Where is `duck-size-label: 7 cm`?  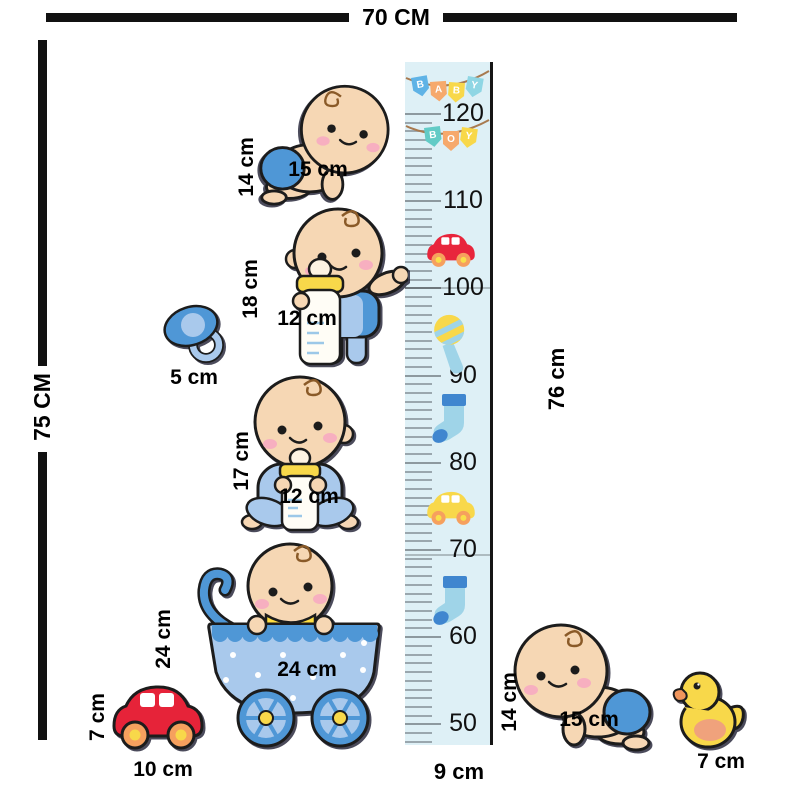
duck-size-label: 7 cm is located at coordinates (721, 761).